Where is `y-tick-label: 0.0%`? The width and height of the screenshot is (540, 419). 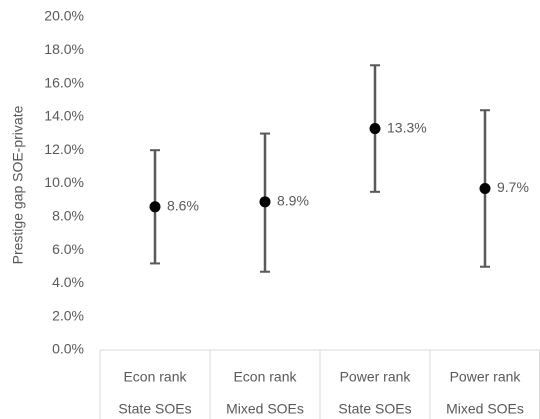
y-tick-label: 0.0% is located at coordinates (68, 349).